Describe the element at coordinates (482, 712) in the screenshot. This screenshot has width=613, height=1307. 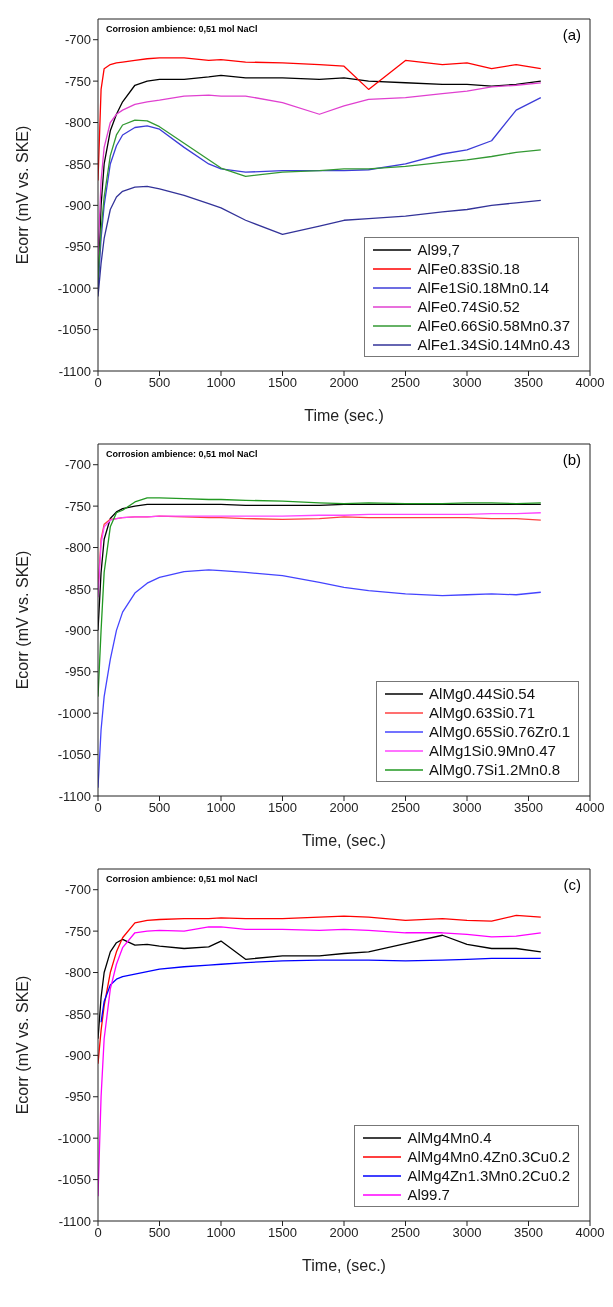
I see `legend-label: AlMg0.63Si0.71` at that location.